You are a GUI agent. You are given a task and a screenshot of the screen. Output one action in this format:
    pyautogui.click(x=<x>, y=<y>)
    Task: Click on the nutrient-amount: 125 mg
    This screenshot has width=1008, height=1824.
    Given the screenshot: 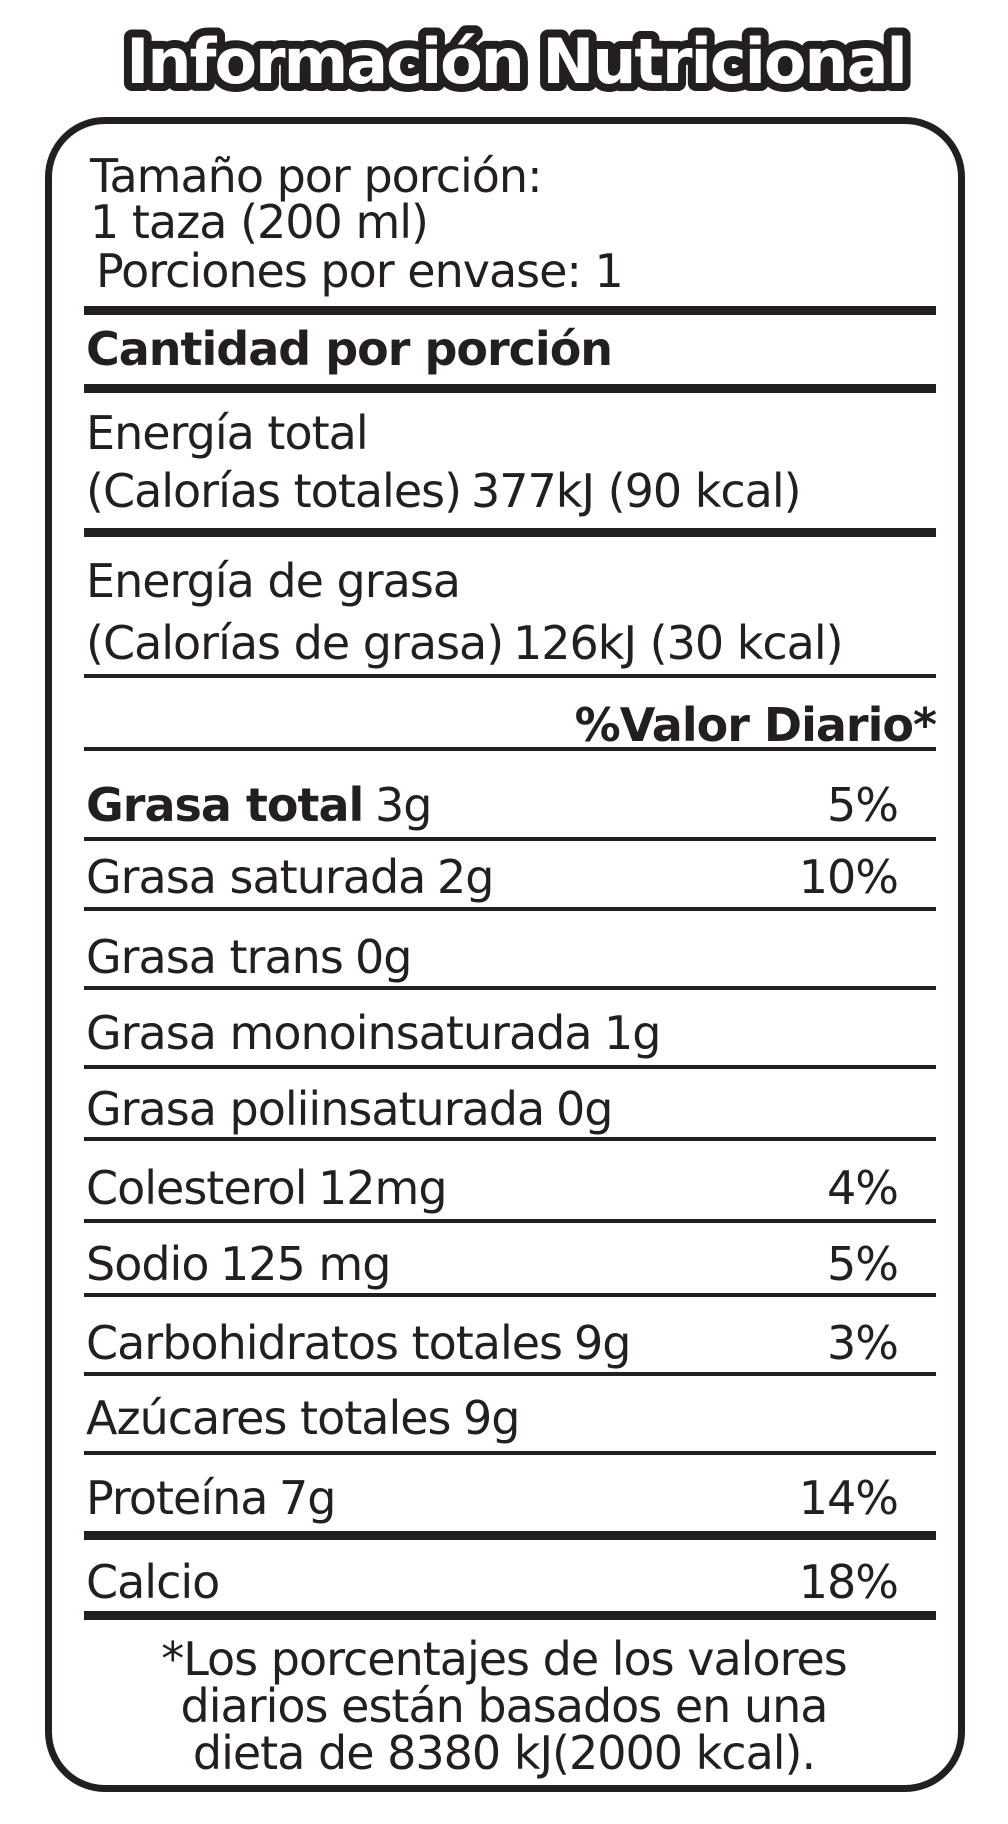 What is the action you would take?
    pyautogui.click(x=305, y=1264)
    